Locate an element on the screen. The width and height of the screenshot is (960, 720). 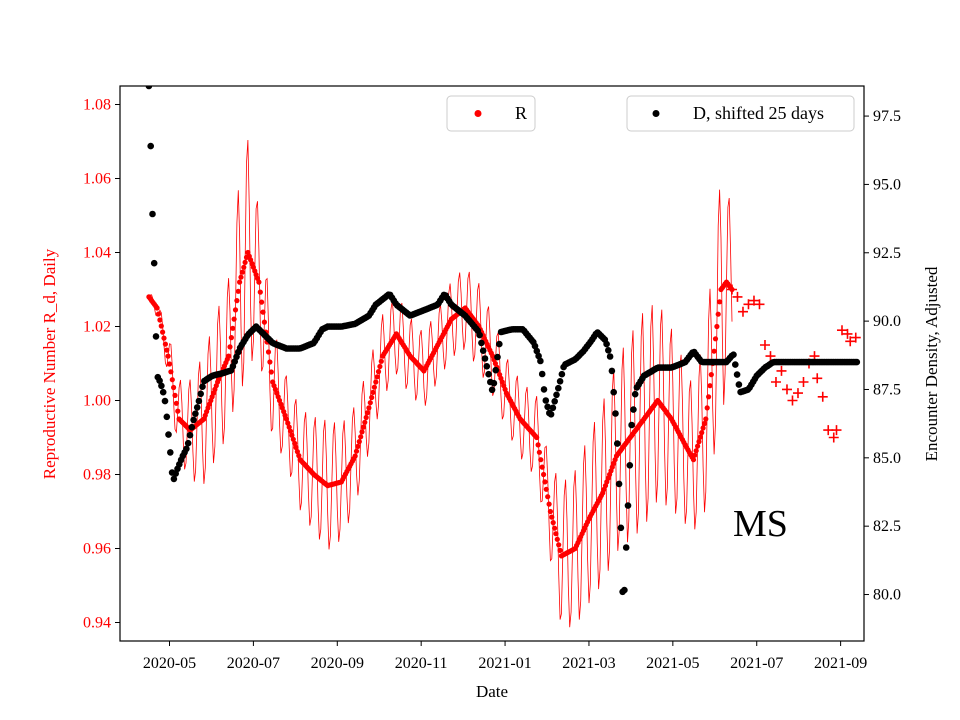
y-left-tick-label: 1.00 is located at coordinates (97, 401).